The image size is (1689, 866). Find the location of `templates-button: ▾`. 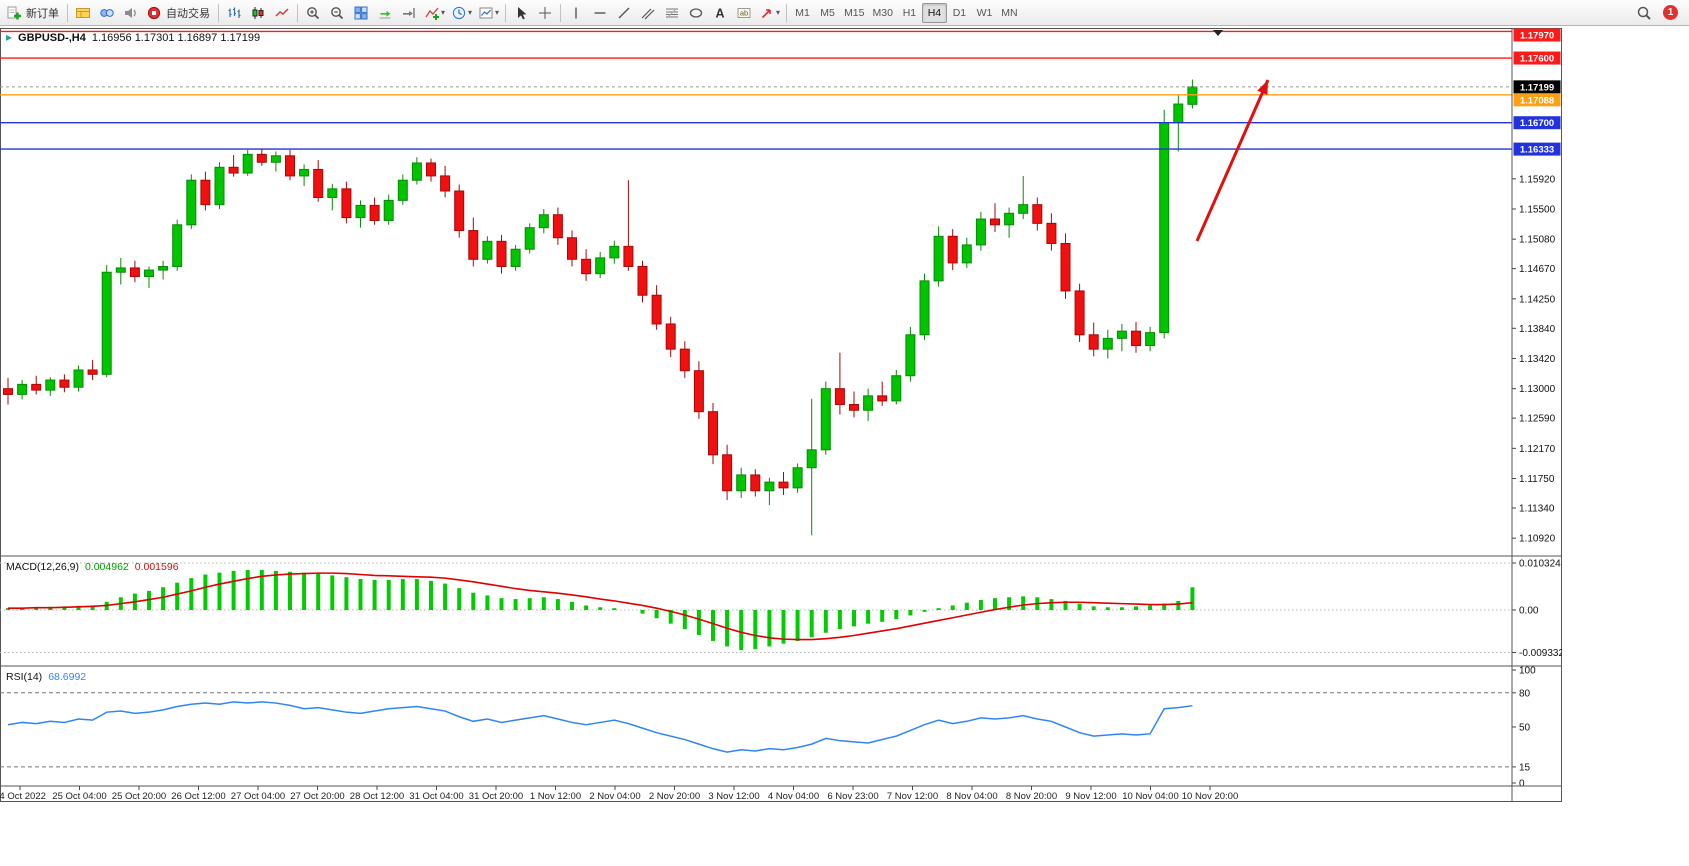

templates-button: ▾ is located at coordinates (488, 13).